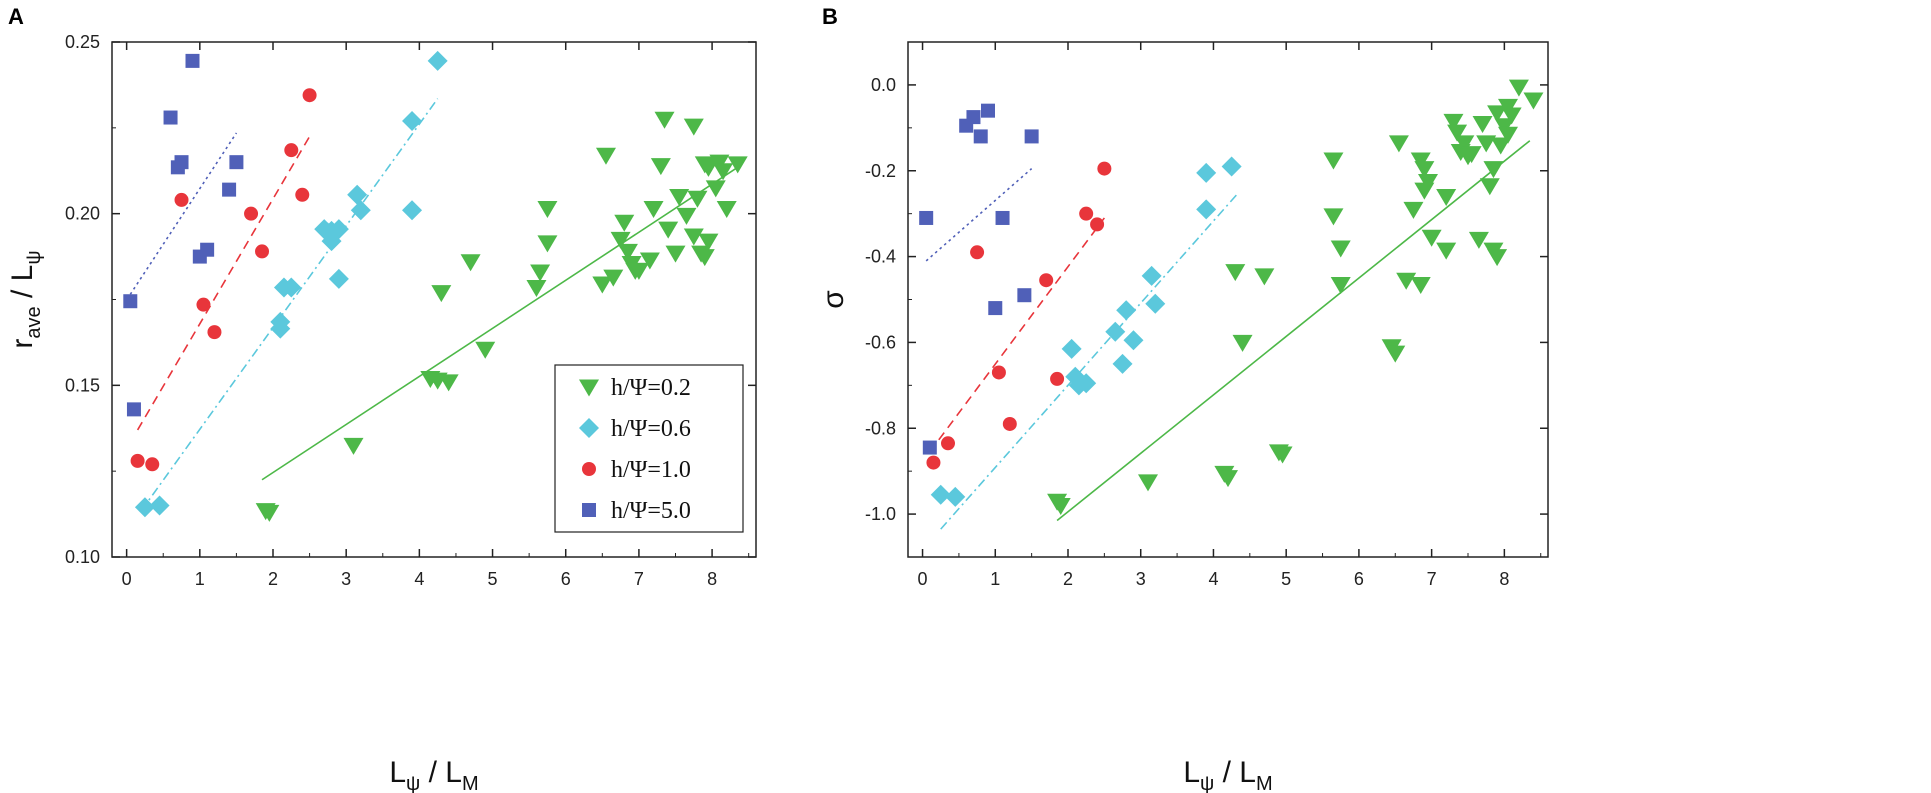  What do you see at coordinates (880, 428) in the screenshot?
I see `y-tick-label: -0.8` at bounding box center [880, 428].